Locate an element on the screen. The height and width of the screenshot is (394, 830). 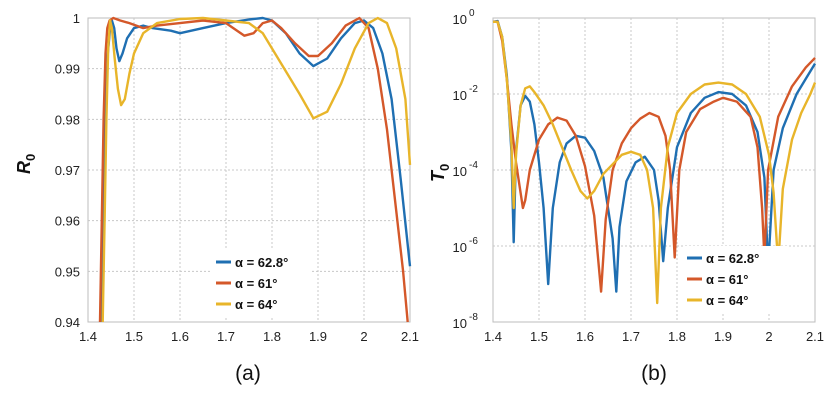
y-tick-label: 0.97 is located at coordinates (67, 170).